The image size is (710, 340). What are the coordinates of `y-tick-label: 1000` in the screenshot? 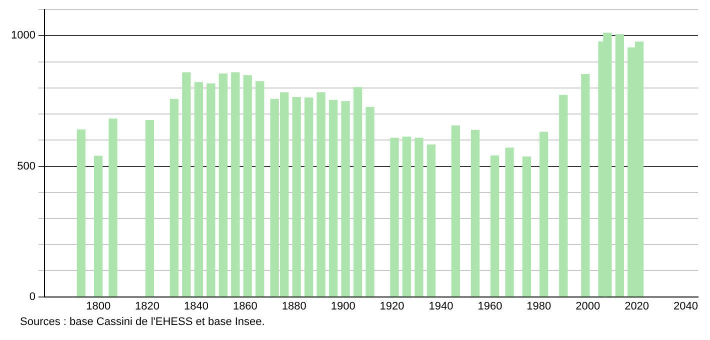 It's located at (23, 36).